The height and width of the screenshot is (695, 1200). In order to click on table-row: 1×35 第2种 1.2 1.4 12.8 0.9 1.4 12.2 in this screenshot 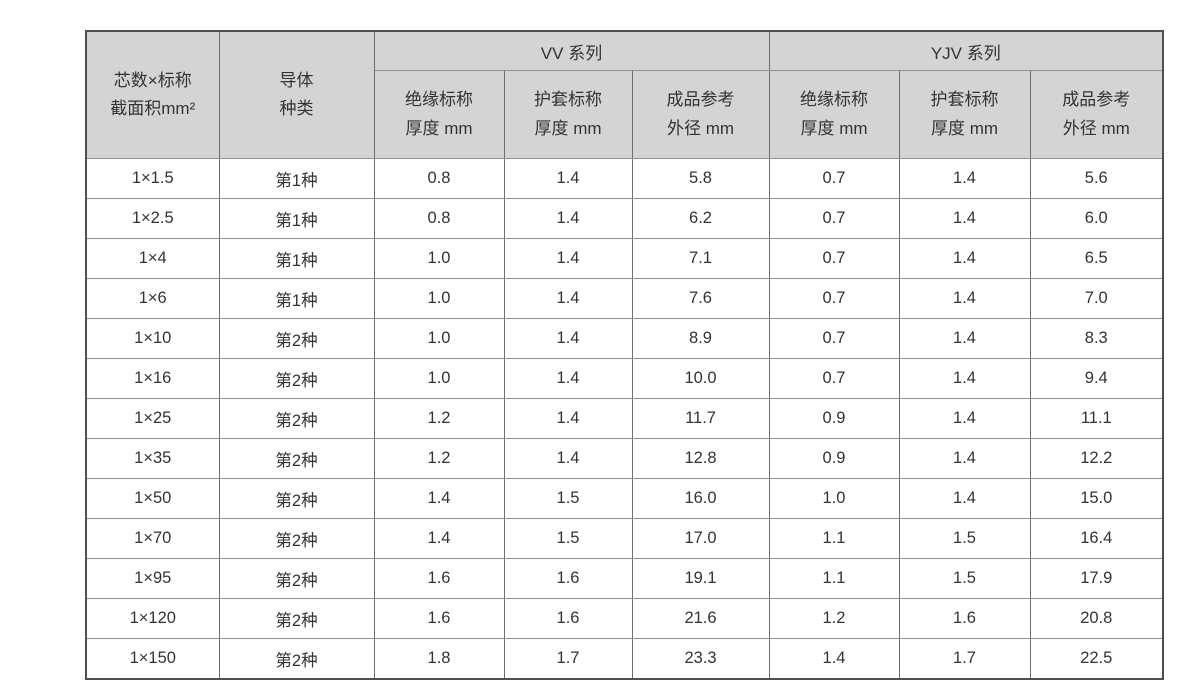, I will do `click(624, 458)`.